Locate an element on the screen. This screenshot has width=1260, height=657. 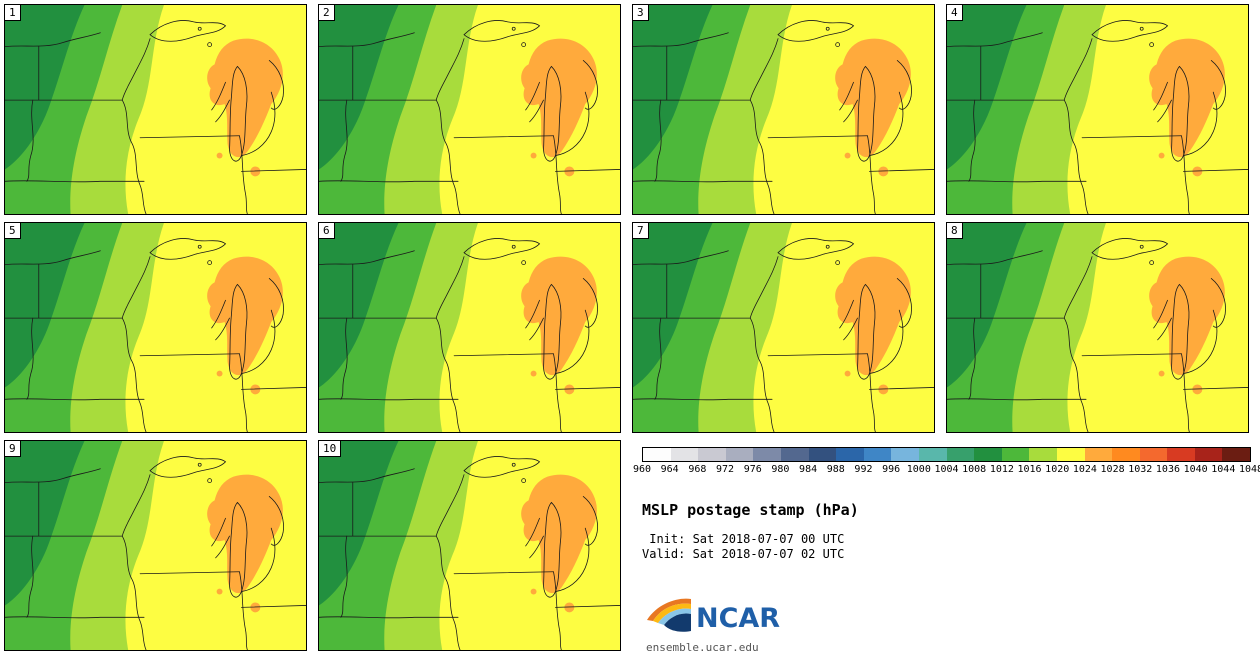
colorbar-tick-label: 1000 is located at coordinates (918, 469).